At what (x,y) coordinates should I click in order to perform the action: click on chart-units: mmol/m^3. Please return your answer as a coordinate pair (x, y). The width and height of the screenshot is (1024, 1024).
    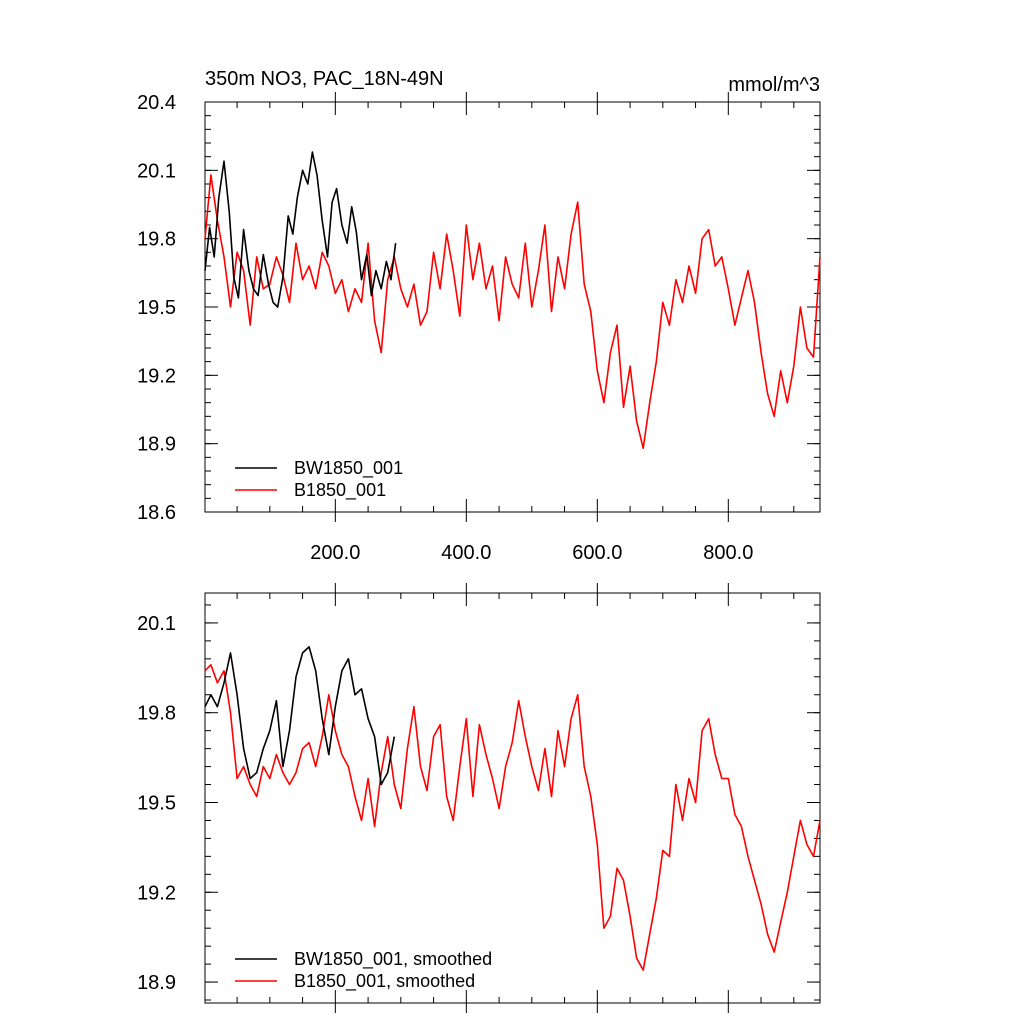
    Looking at the image, I should click on (774, 85).